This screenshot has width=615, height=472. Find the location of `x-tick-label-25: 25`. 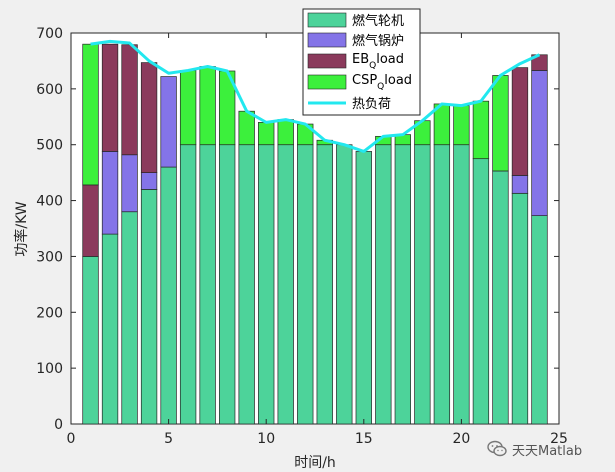

x-tick-label-25: 25 is located at coordinates (559, 439).